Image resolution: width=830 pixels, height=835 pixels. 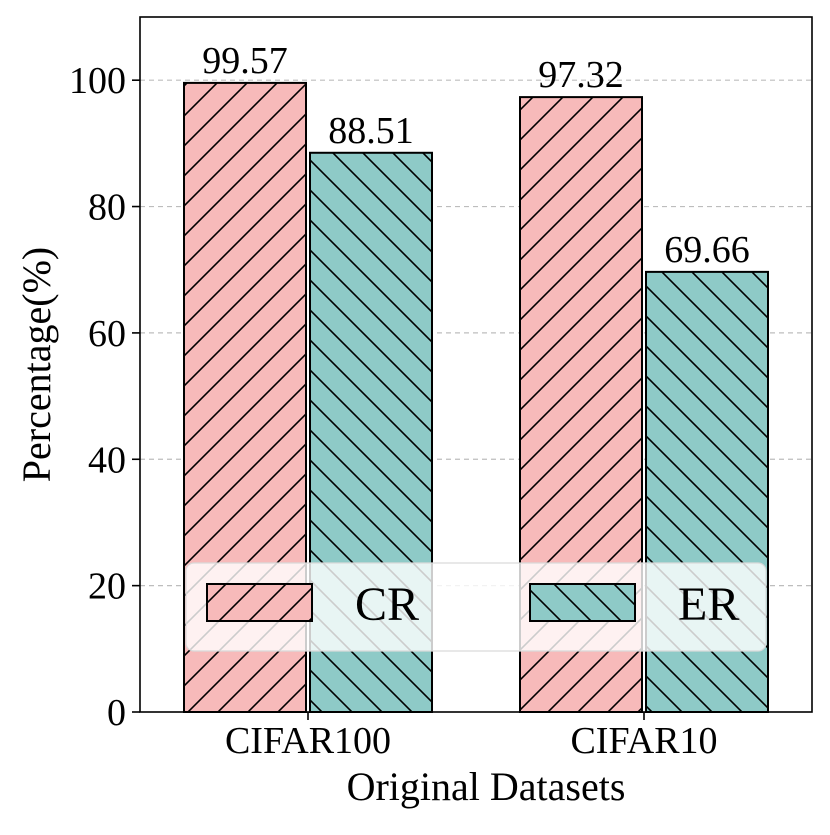 What do you see at coordinates (107, 460) in the screenshot?
I see `y-tick-label: 40` at bounding box center [107, 460].